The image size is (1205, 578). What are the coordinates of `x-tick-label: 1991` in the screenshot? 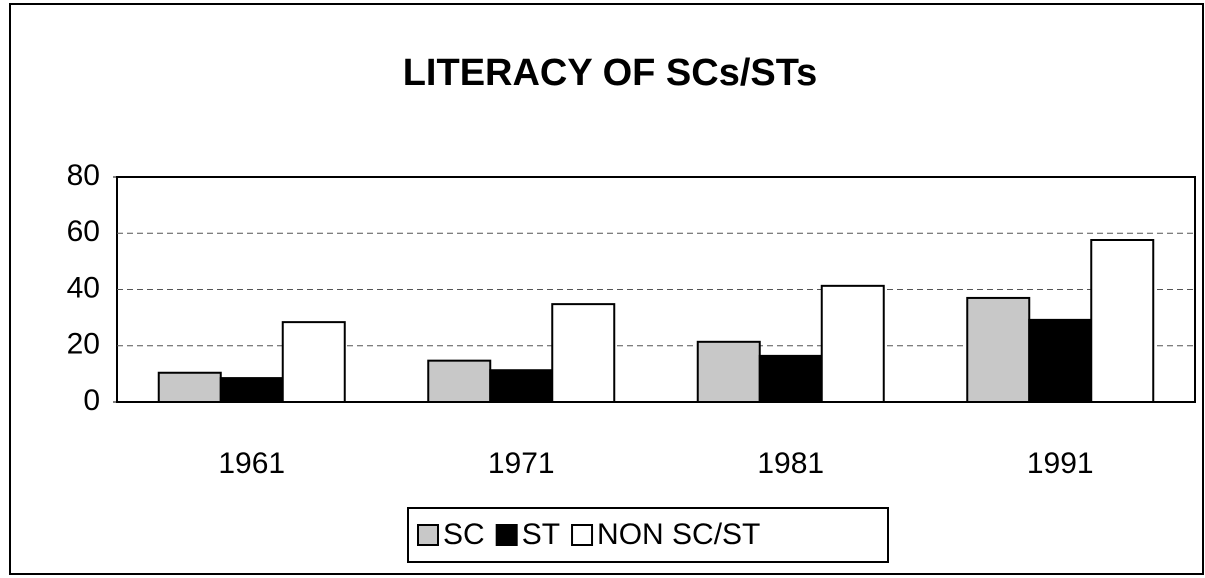 It's located at (1060, 463).